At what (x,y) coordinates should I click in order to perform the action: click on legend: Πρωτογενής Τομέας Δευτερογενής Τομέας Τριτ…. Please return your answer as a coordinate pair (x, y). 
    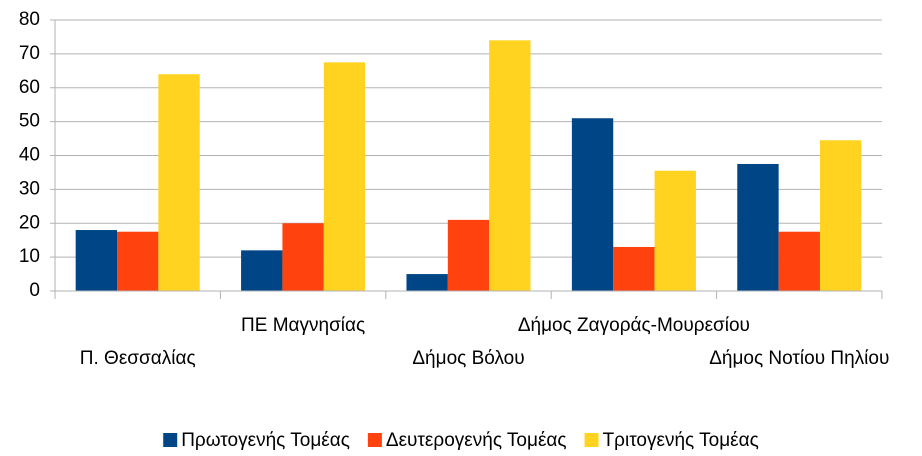
    Looking at the image, I should click on (461, 440).